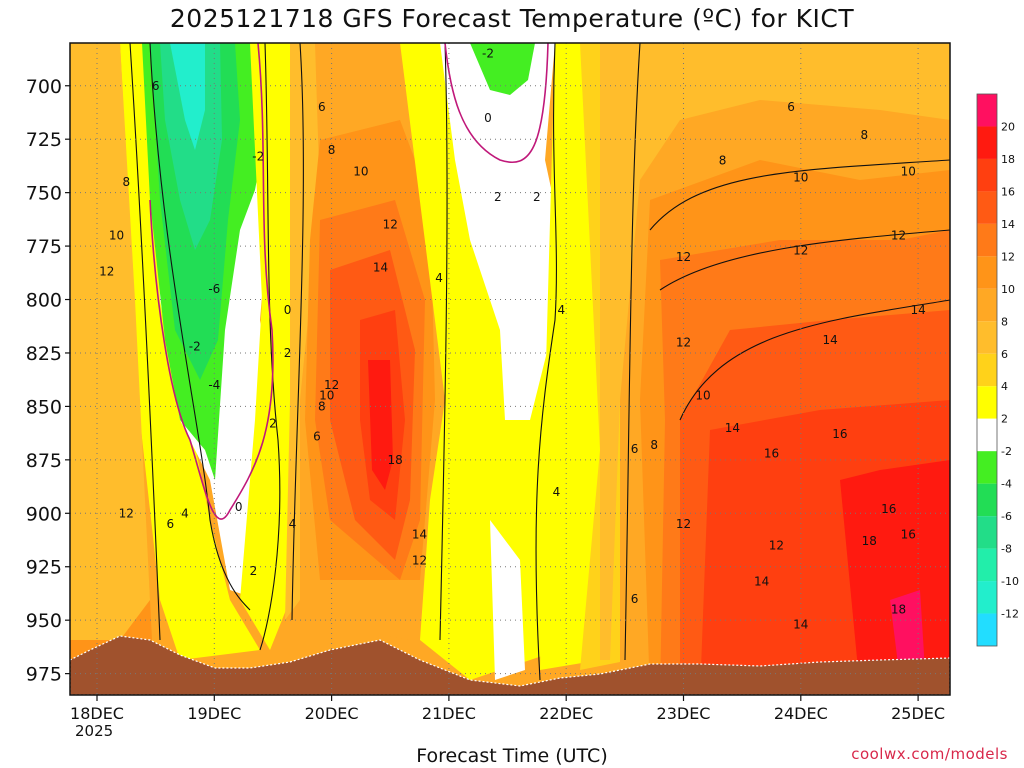  What do you see at coordinates (1008, 224) in the screenshot?
I see `colorbar-label: 14` at bounding box center [1008, 224].